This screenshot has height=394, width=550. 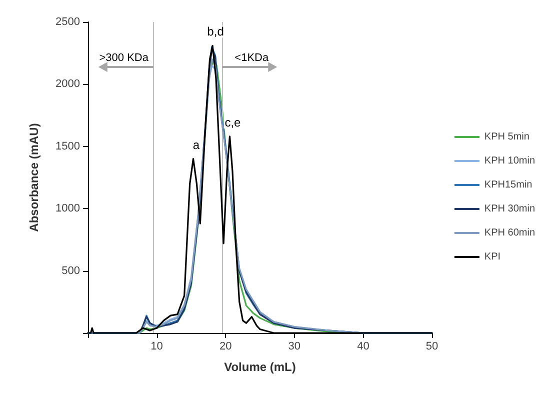 What do you see at coordinates (215, 31) in the screenshot?
I see `annotation: b,d` at bounding box center [215, 31].